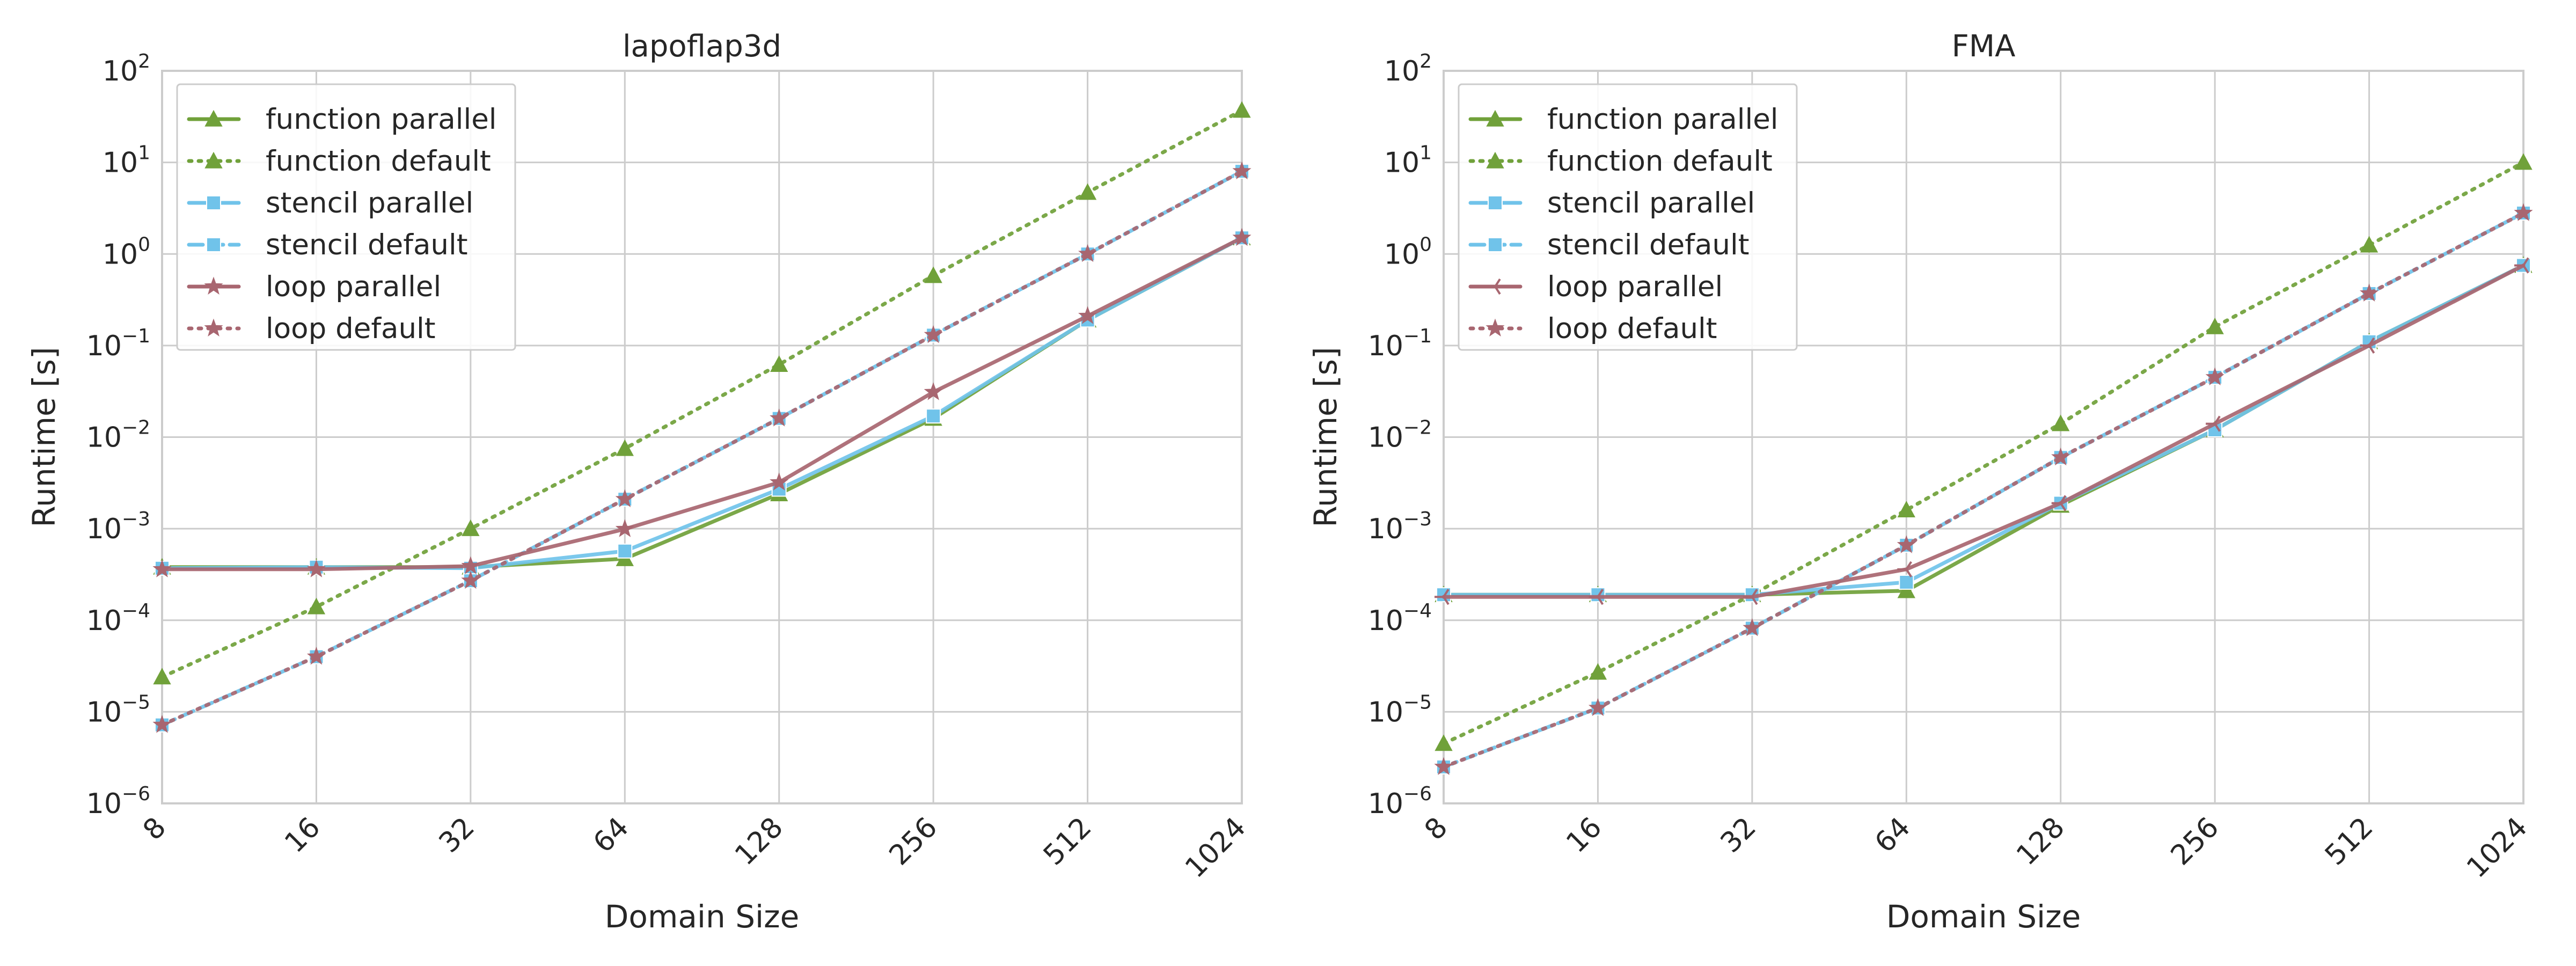 This screenshot has width=2576, height=966. What do you see at coordinates (702, 404) in the screenshot?
I see `series-line` at bounding box center [702, 404].